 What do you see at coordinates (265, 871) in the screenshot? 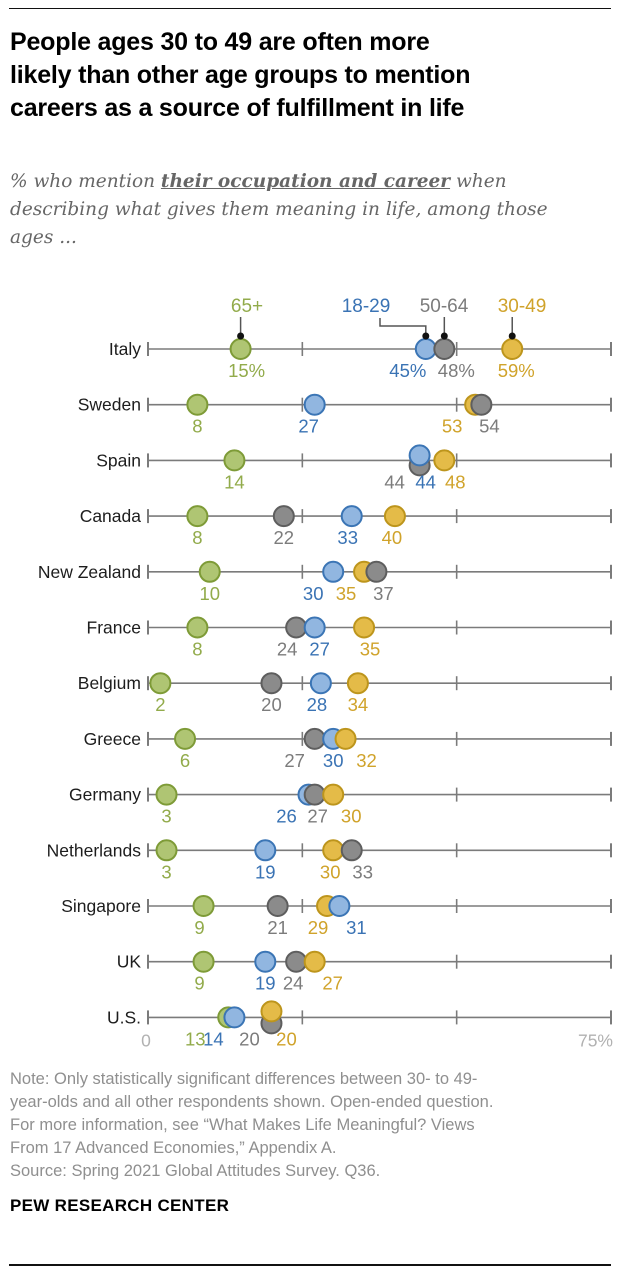
I see `value-label-18-29: 19` at bounding box center [265, 871].